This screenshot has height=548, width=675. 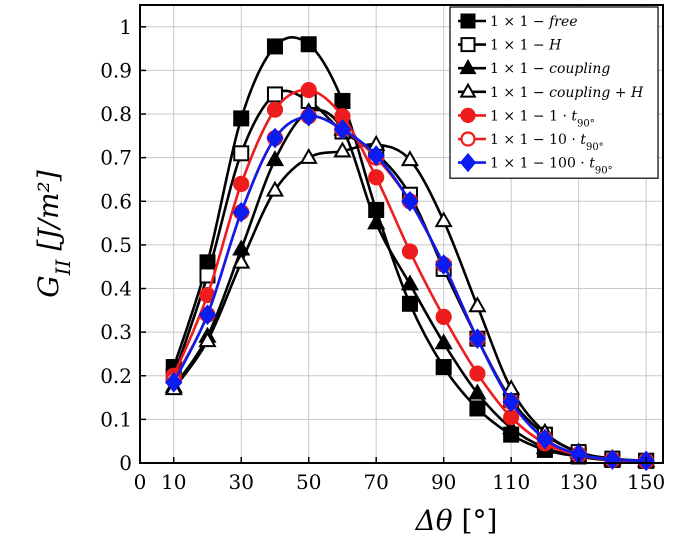 I want to click on x-tick-label: 110, so click(x=511, y=482).